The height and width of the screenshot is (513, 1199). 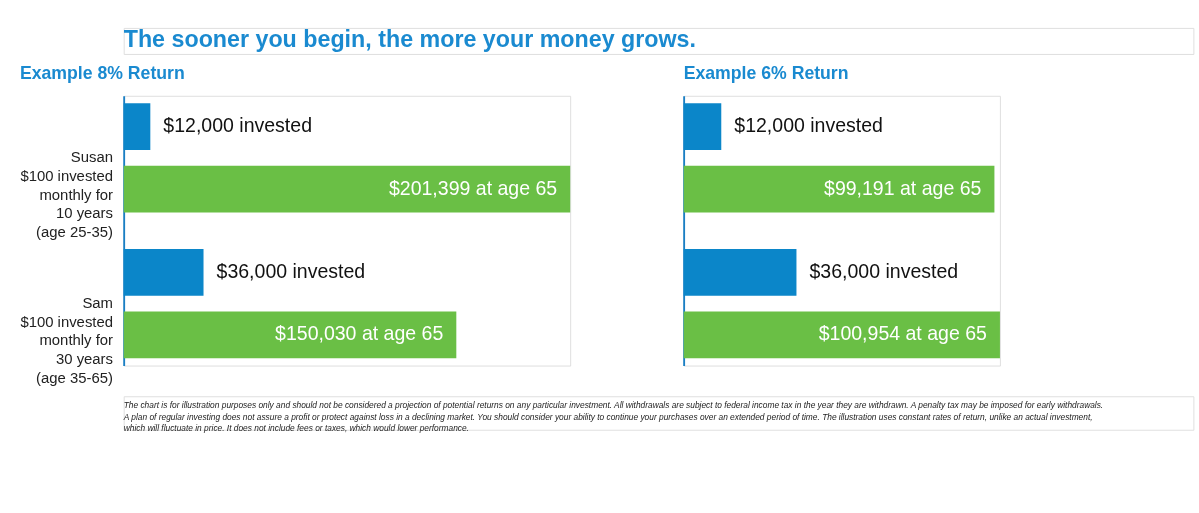 I want to click on text: A plan of regular investing does not assure a profit or protect against loss in a declining market. You should consider your ability to continue your purchases over an extended period of time. The illustration uses constant rates of return, unlike an actual investment,, so click(x=607, y=416).